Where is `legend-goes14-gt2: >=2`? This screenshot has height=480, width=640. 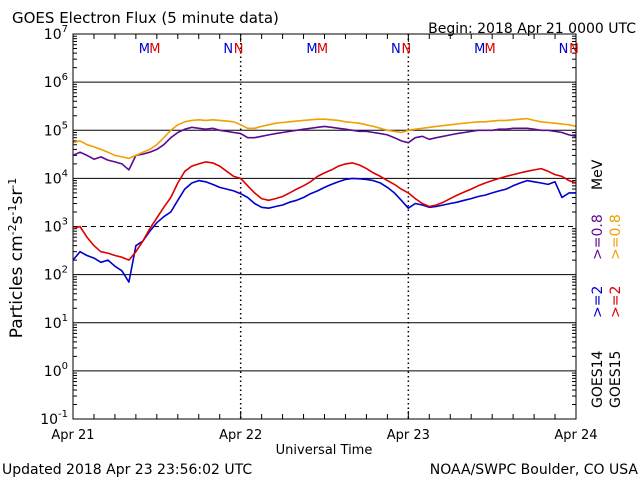 legend-goes14-gt2: >=2 is located at coordinates (598, 302).